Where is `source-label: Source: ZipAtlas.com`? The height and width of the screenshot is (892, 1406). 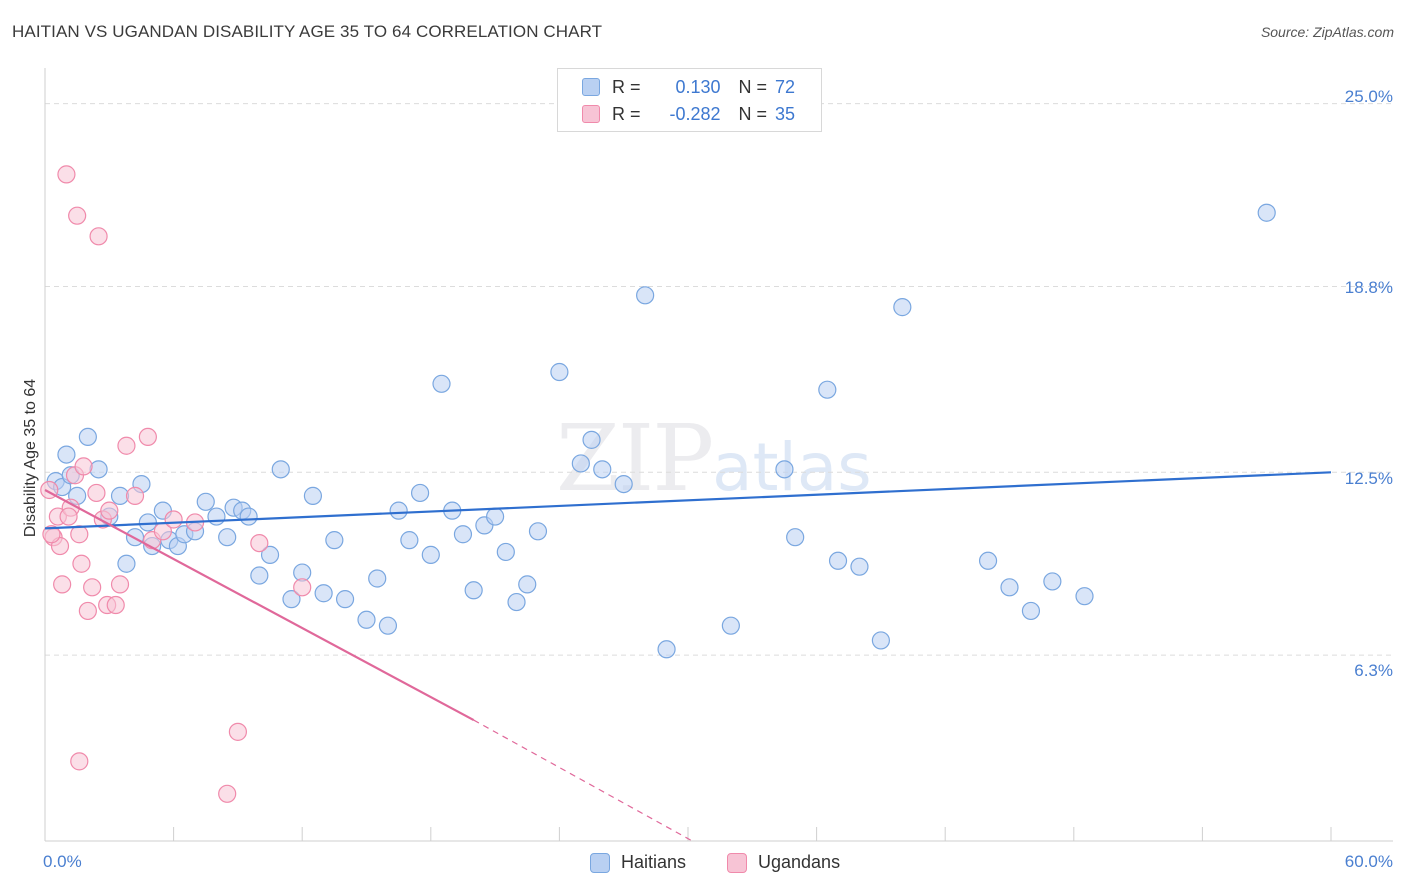
source-label: Source: ZipAtlas.com is located at coordinates (1327, 32).